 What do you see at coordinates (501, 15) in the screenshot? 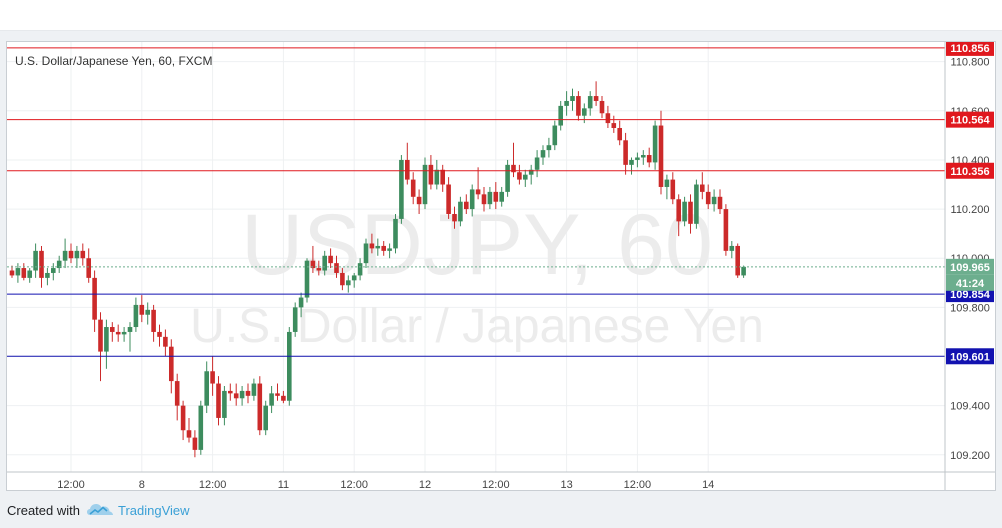
I see `top-toolbar-strip` at bounding box center [501, 15].